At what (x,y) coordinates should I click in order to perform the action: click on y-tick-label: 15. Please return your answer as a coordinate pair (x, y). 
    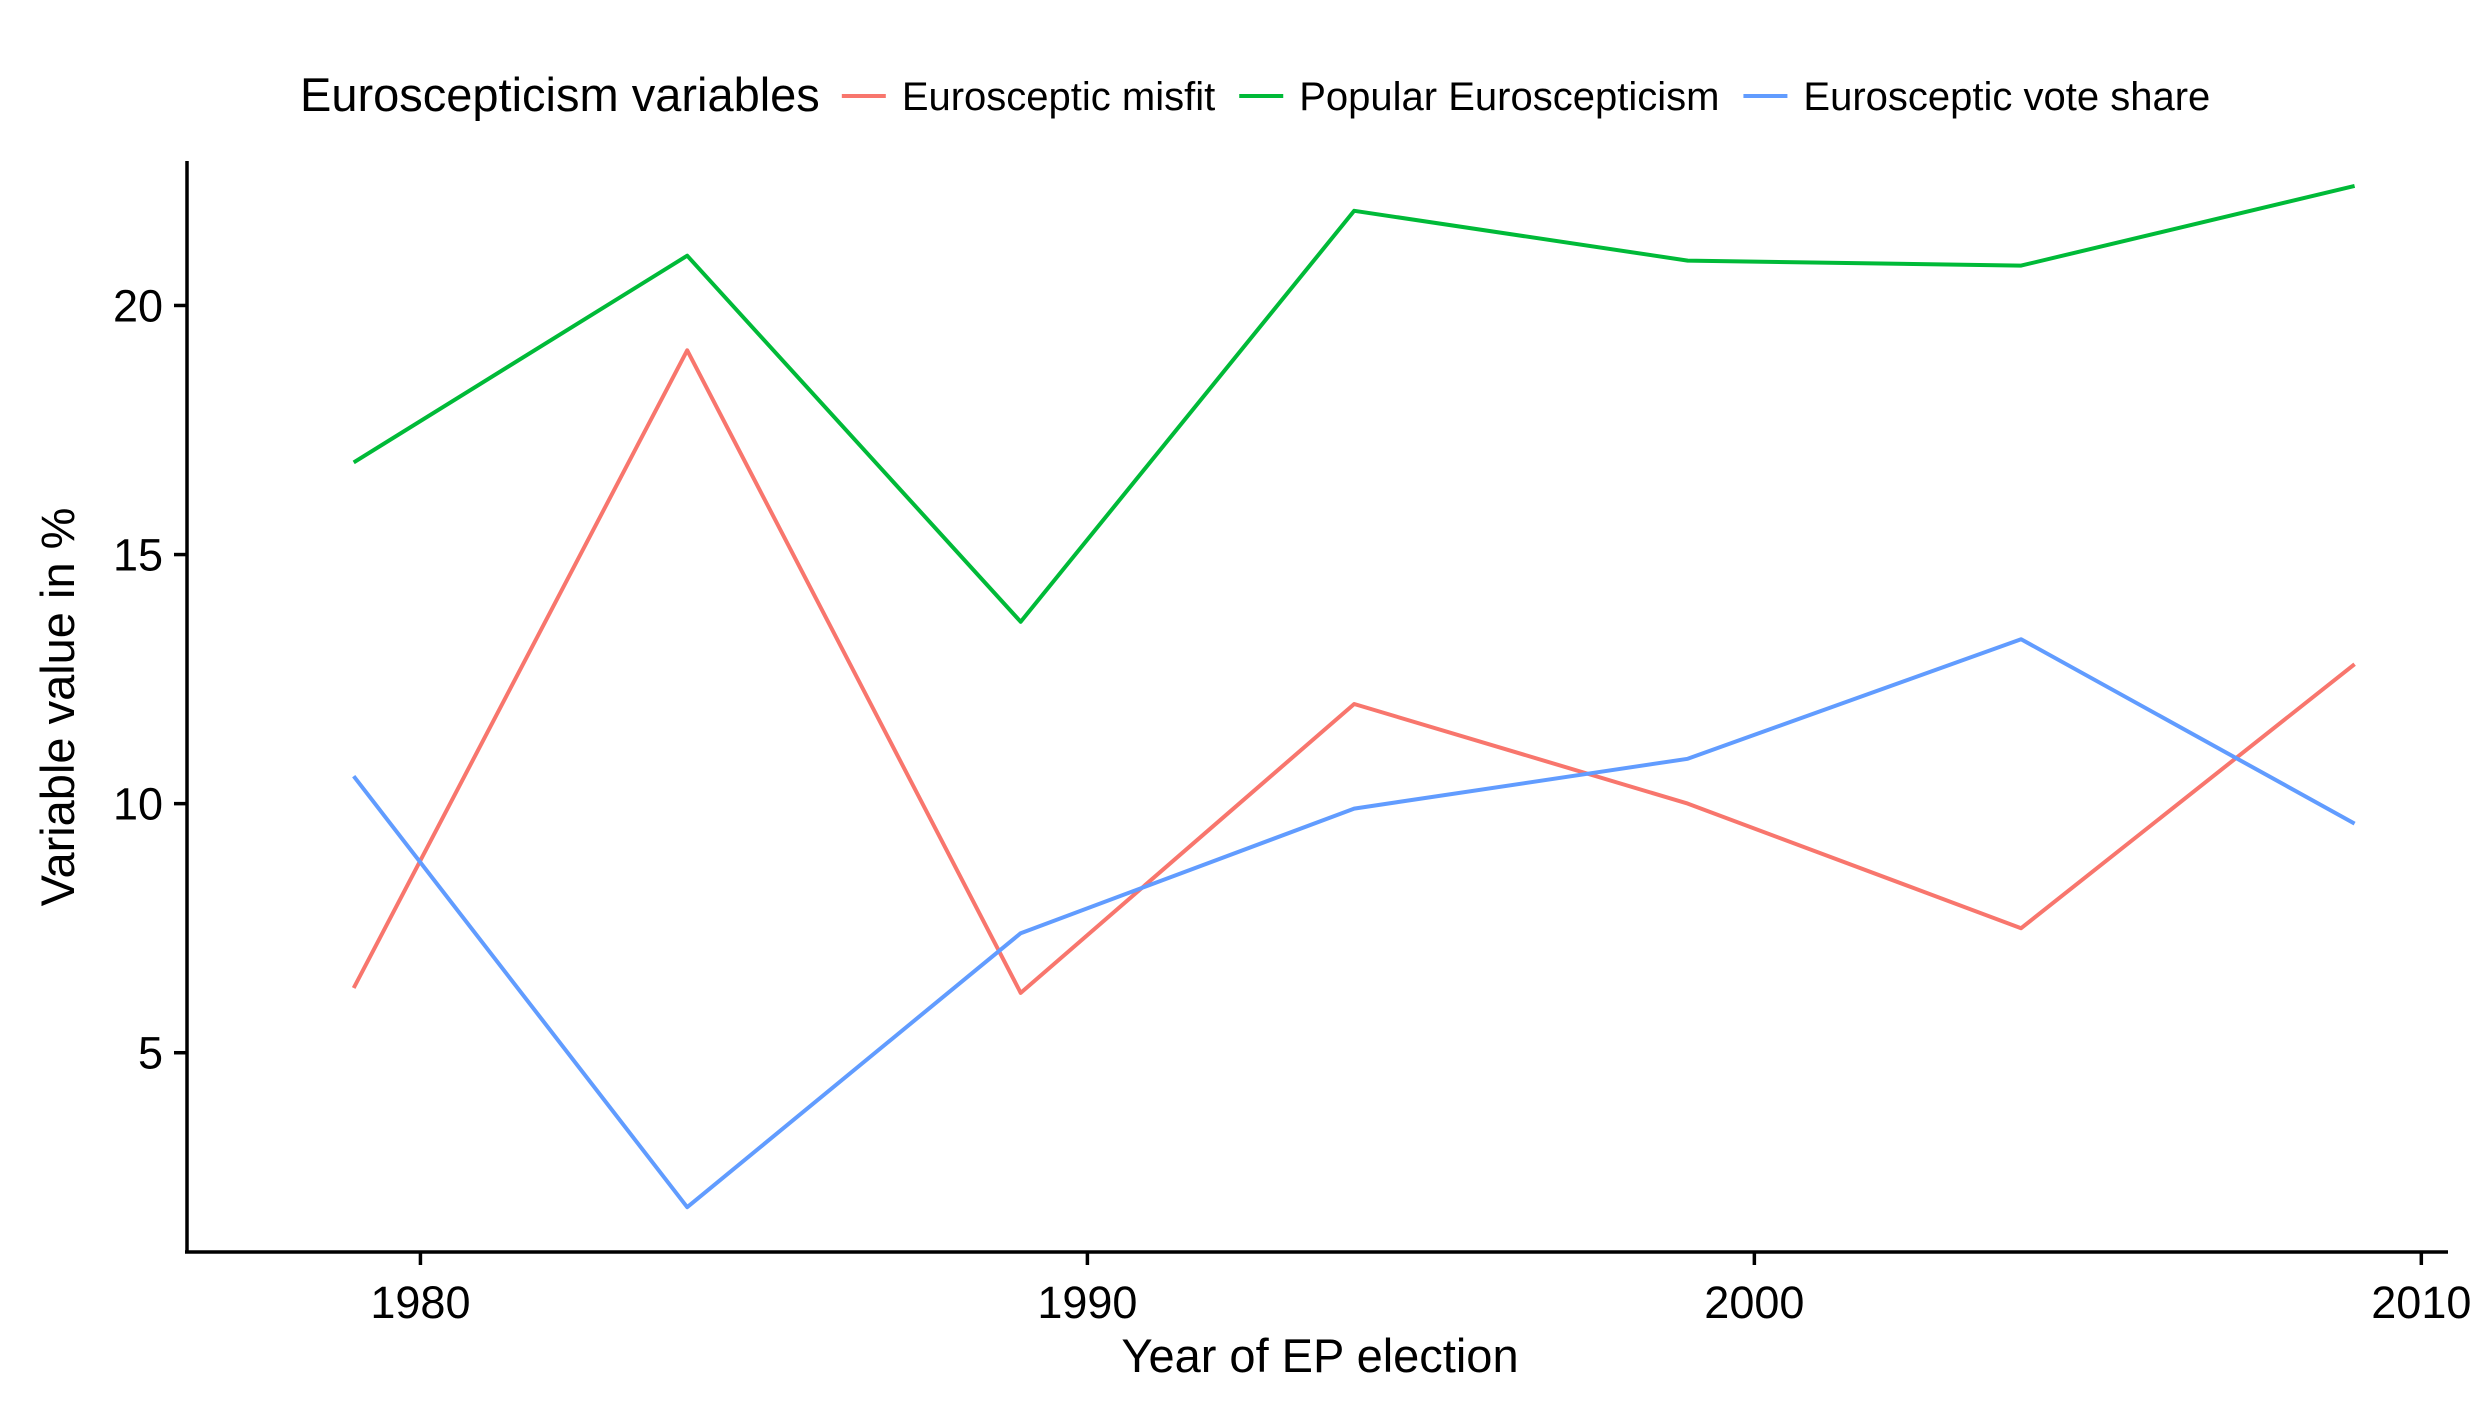
    Looking at the image, I should click on (138, 555).